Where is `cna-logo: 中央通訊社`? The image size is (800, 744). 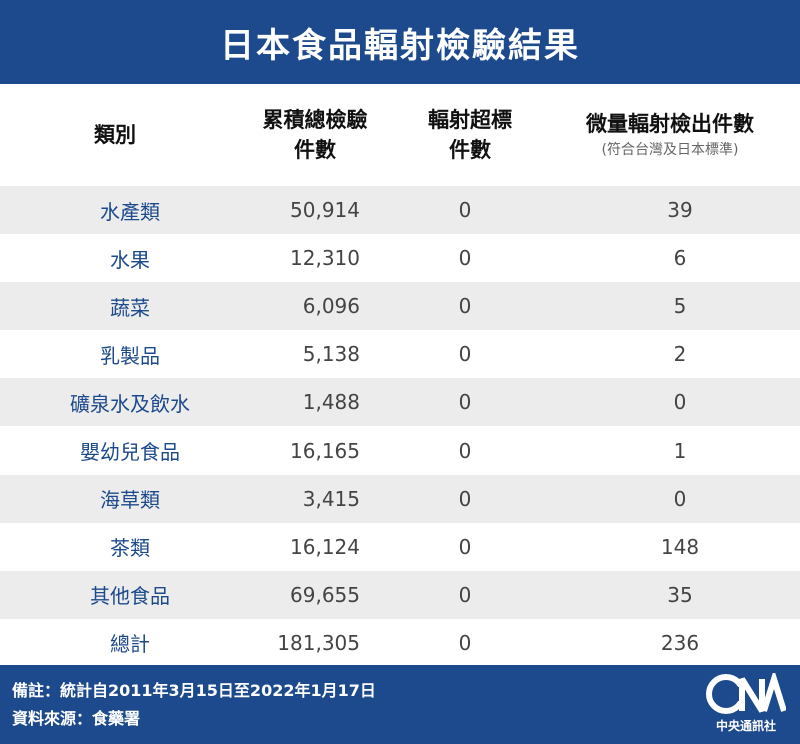
cna-logo: 中央通訊社 is located at coordinates (746, 705).